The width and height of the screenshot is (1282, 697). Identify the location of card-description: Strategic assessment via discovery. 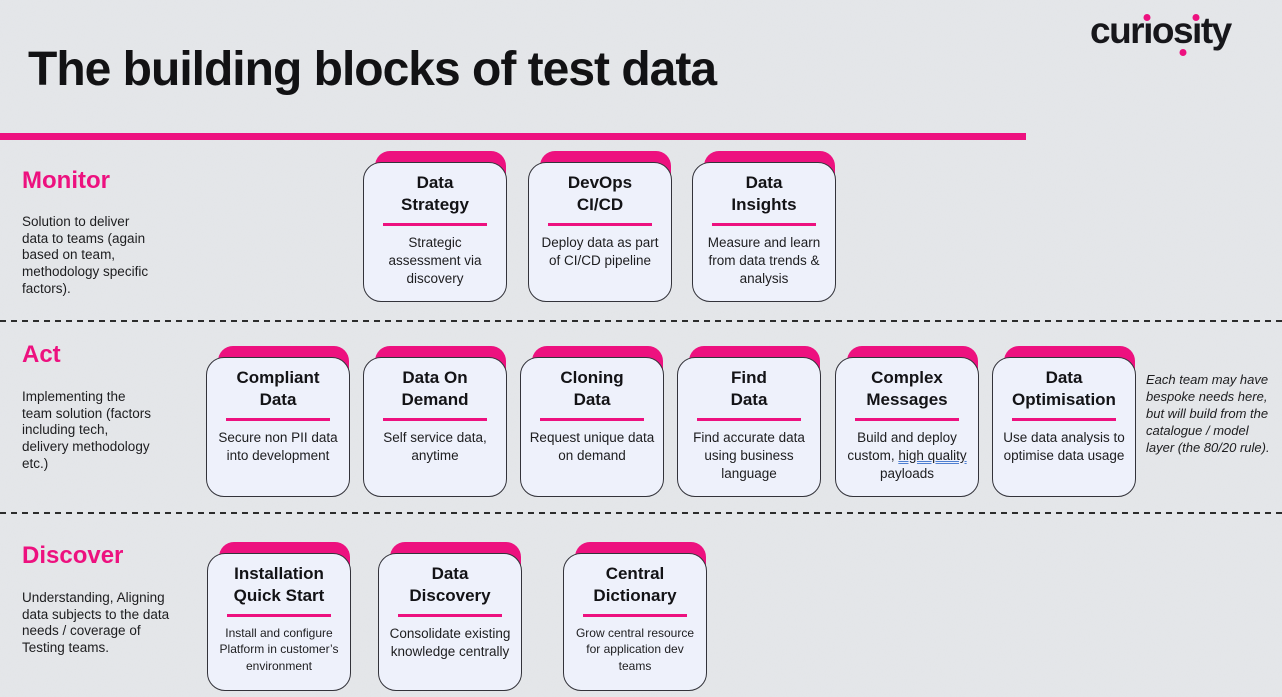
(435, 260).